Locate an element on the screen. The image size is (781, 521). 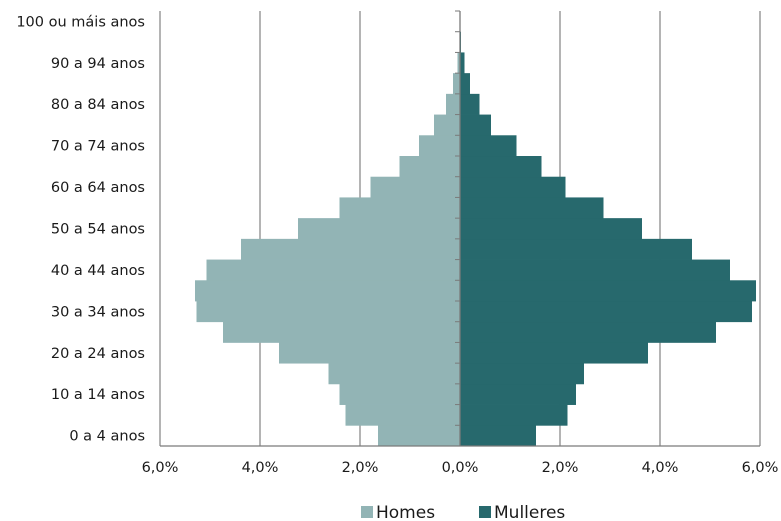
y-category-label: 10 a 14 anos is located at coordinates (98, 395).